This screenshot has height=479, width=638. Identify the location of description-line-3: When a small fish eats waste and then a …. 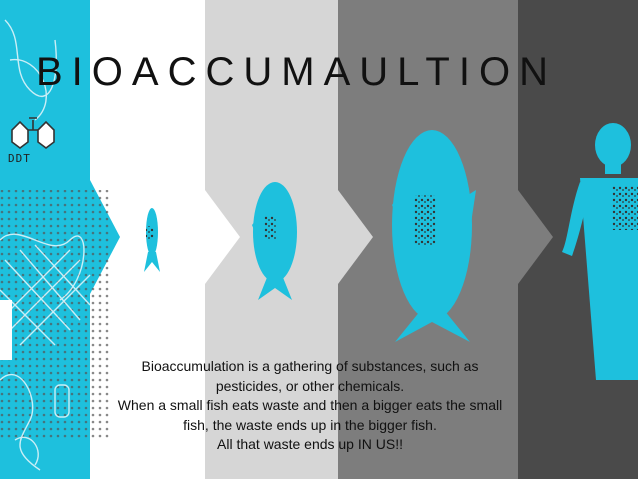
(310, 405).